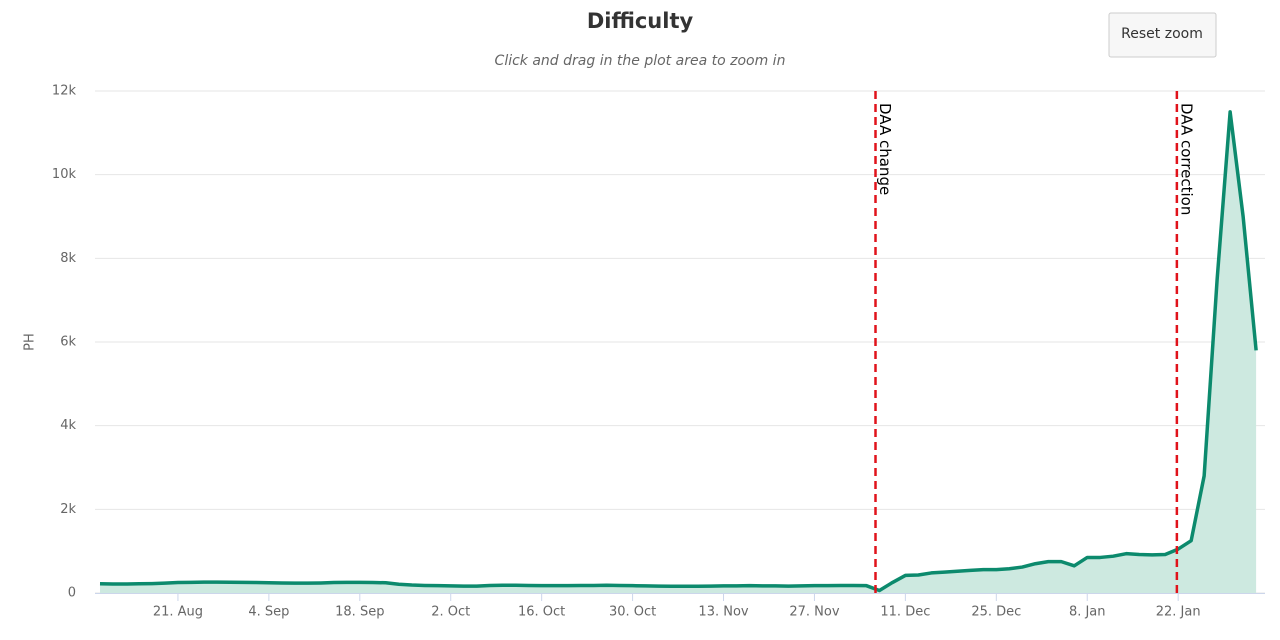  Describe the element at coordinates (68, 425) in the screenshot. I see `y-tick-label: 4k` at that location.